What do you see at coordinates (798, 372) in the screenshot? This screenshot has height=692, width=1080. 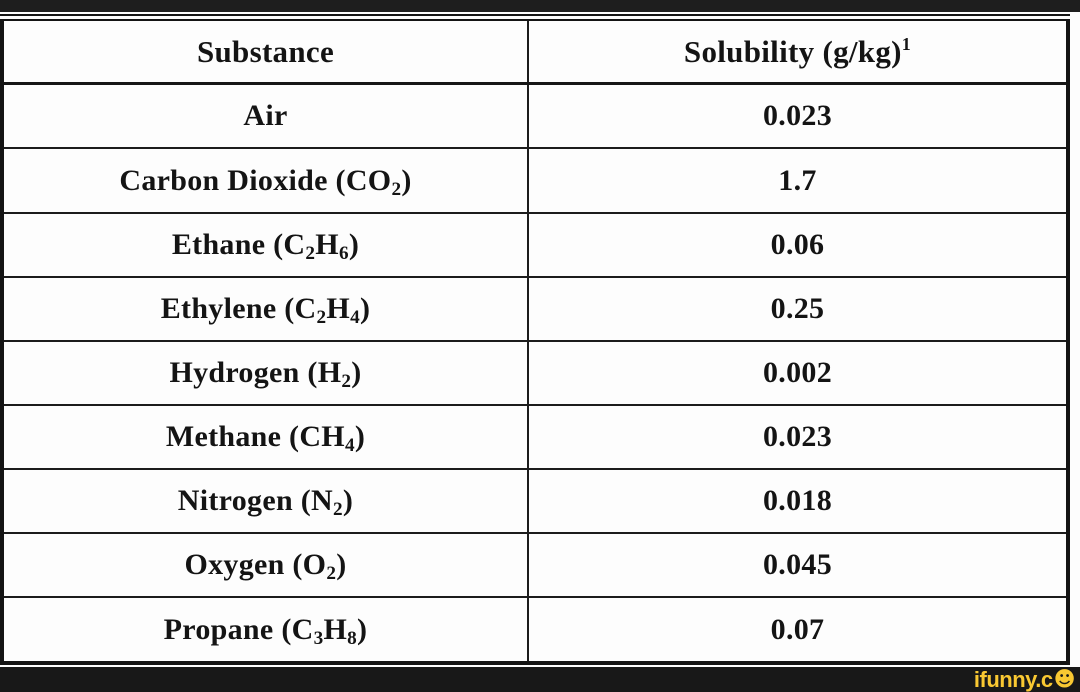 I see `solubility-cell: 0.002` at bounding box center [798, 372].